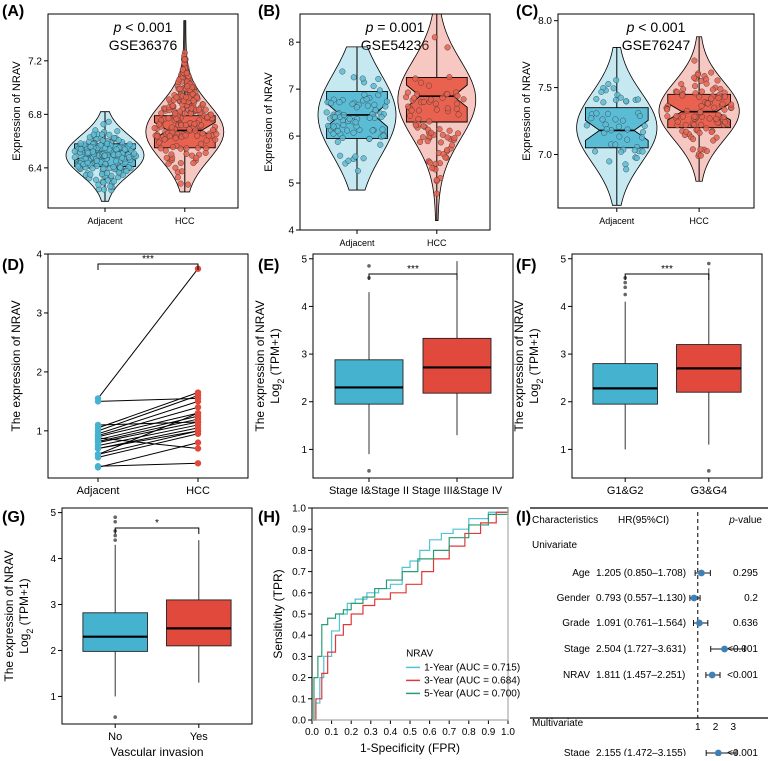 The height and width of the screenshot is (761, 770). Describe the element at coordinates (563, 307) in the screenshot. I see `y-tick-label: 4` at that location.